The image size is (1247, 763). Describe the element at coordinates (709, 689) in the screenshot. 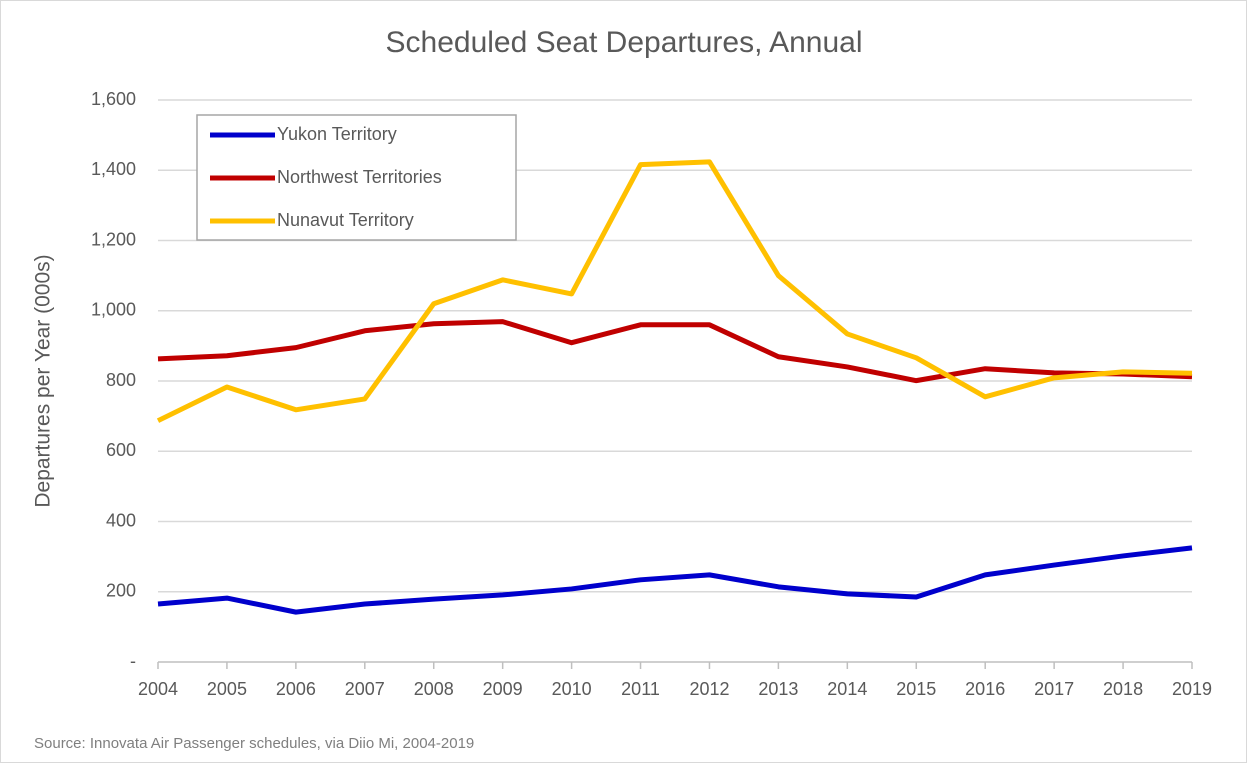

I see `x-tick-label: 2012` at that location.